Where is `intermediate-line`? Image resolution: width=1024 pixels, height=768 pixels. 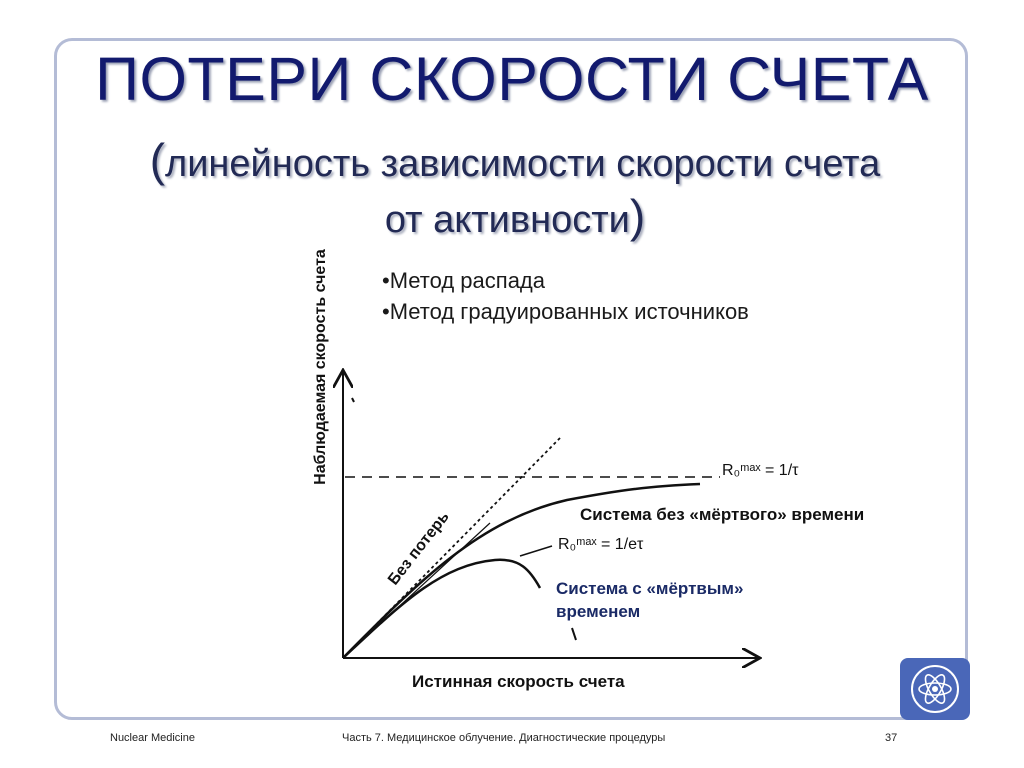 intermediate-line is located at coordinates (416, 590).